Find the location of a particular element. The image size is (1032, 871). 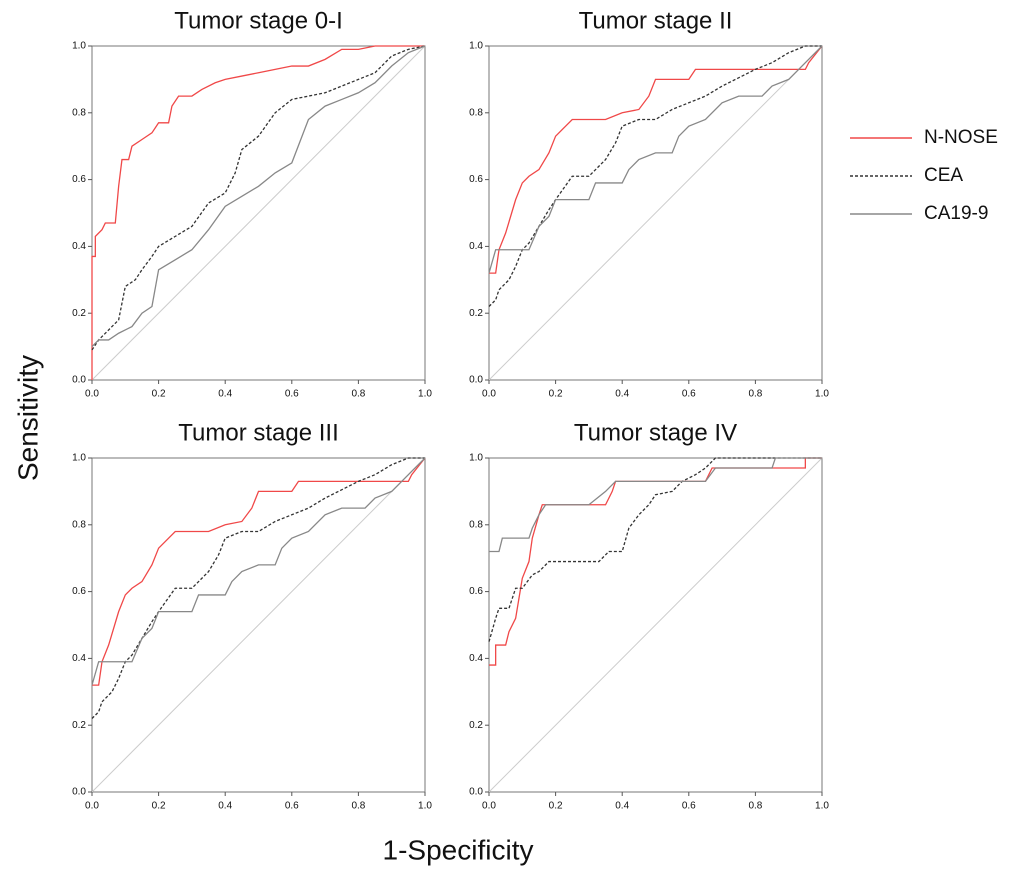

chart-title: Tumor stage 0-I is located at coordinates (258, 20).